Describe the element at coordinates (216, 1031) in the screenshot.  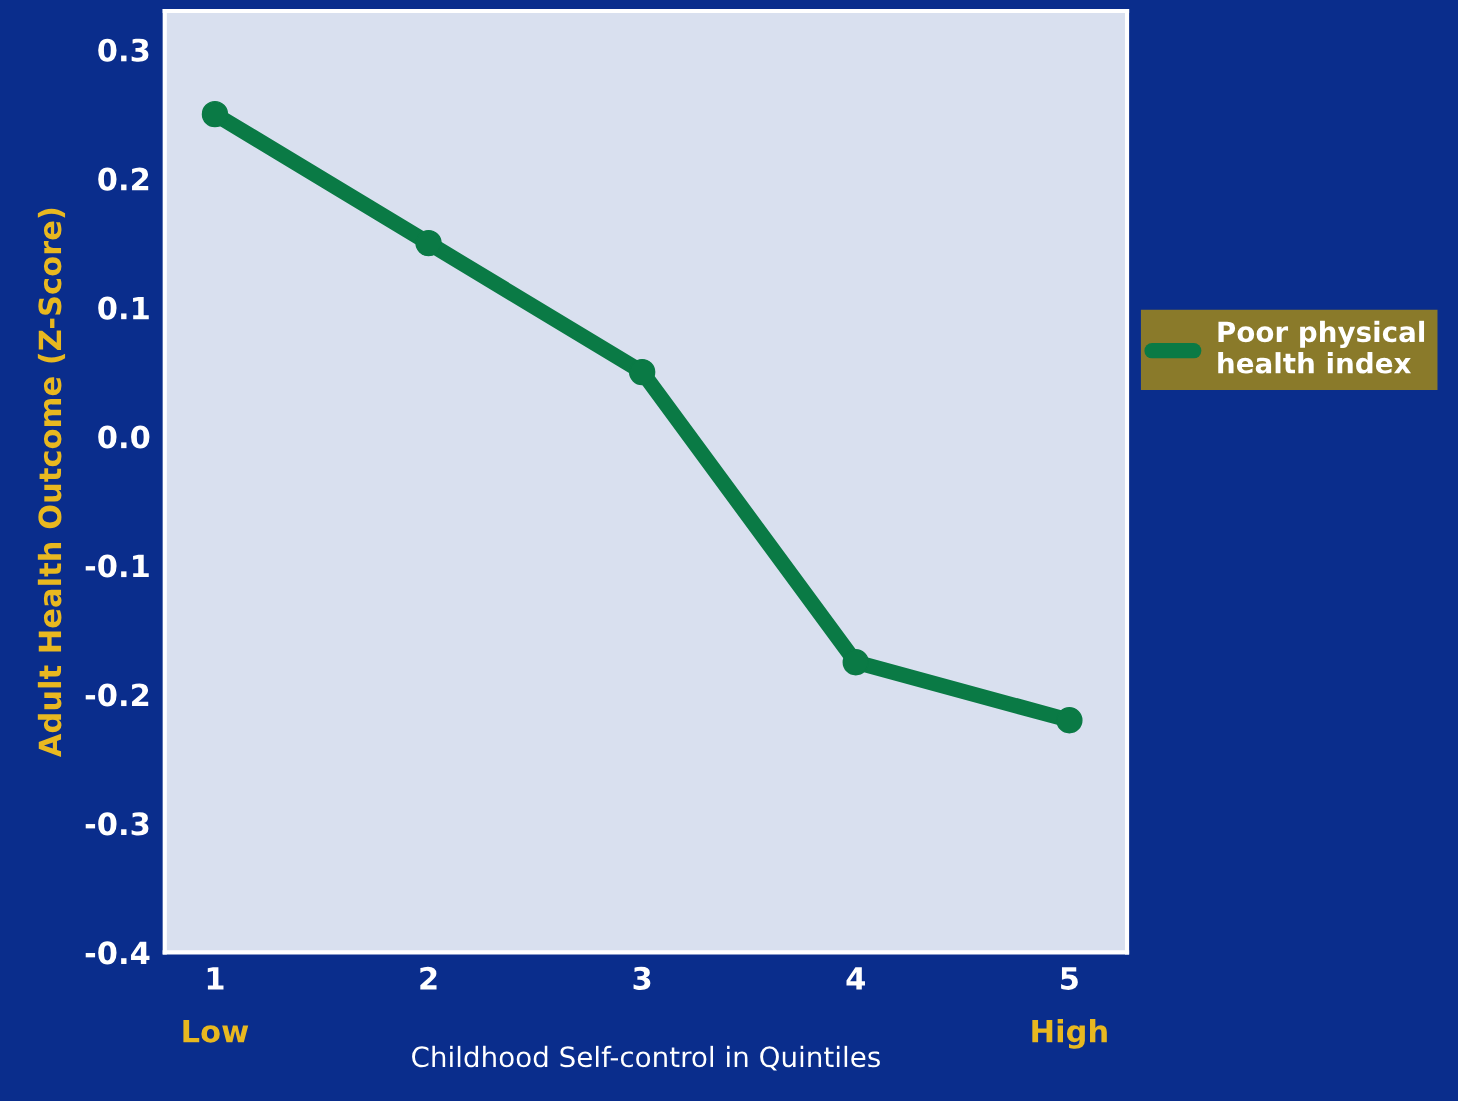
I see `text: Low` at that location.